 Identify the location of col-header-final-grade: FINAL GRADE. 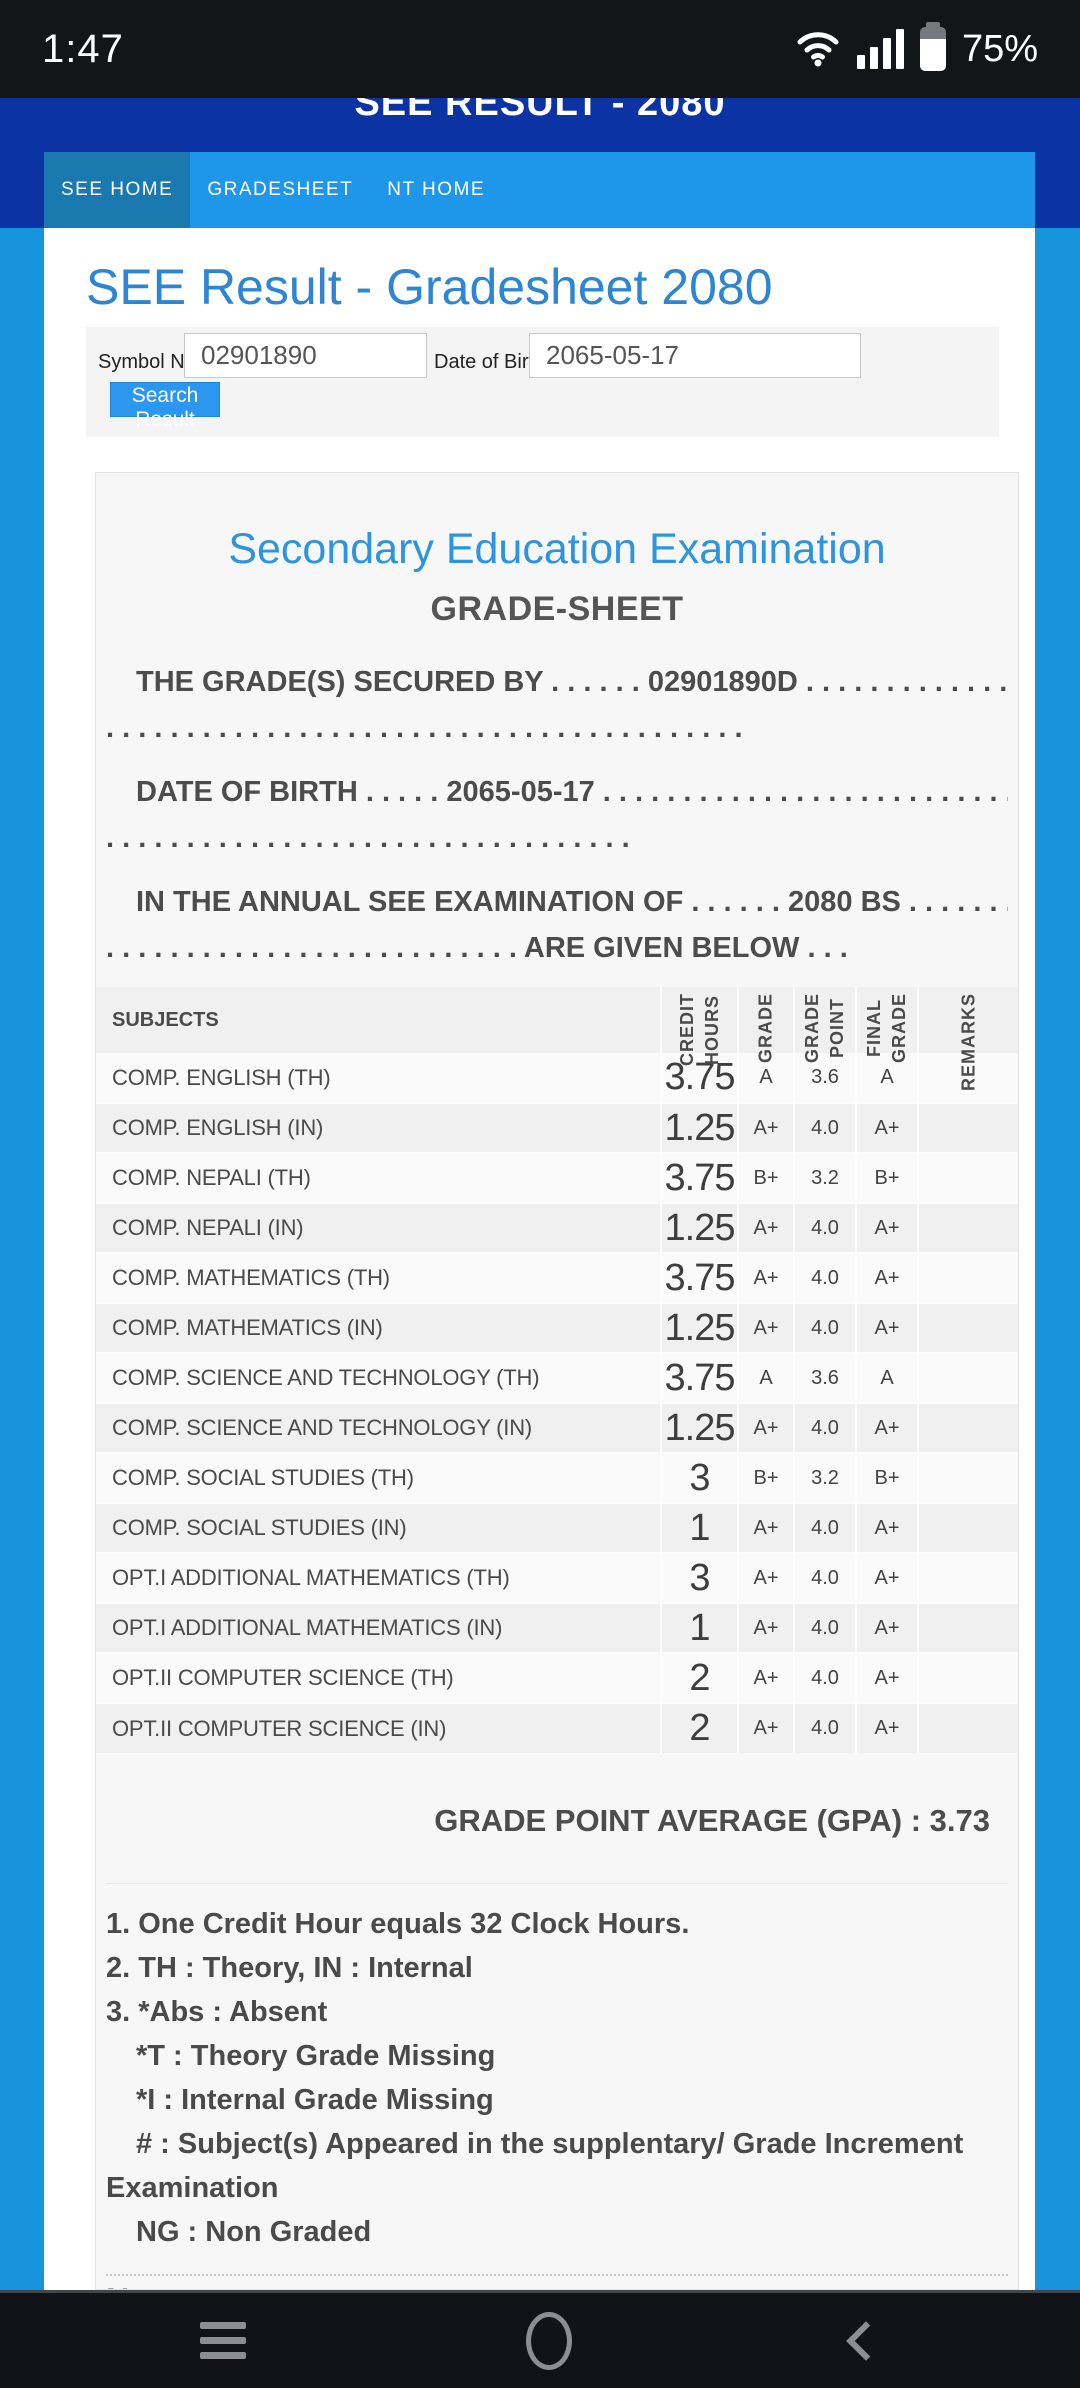
(886, 1025).